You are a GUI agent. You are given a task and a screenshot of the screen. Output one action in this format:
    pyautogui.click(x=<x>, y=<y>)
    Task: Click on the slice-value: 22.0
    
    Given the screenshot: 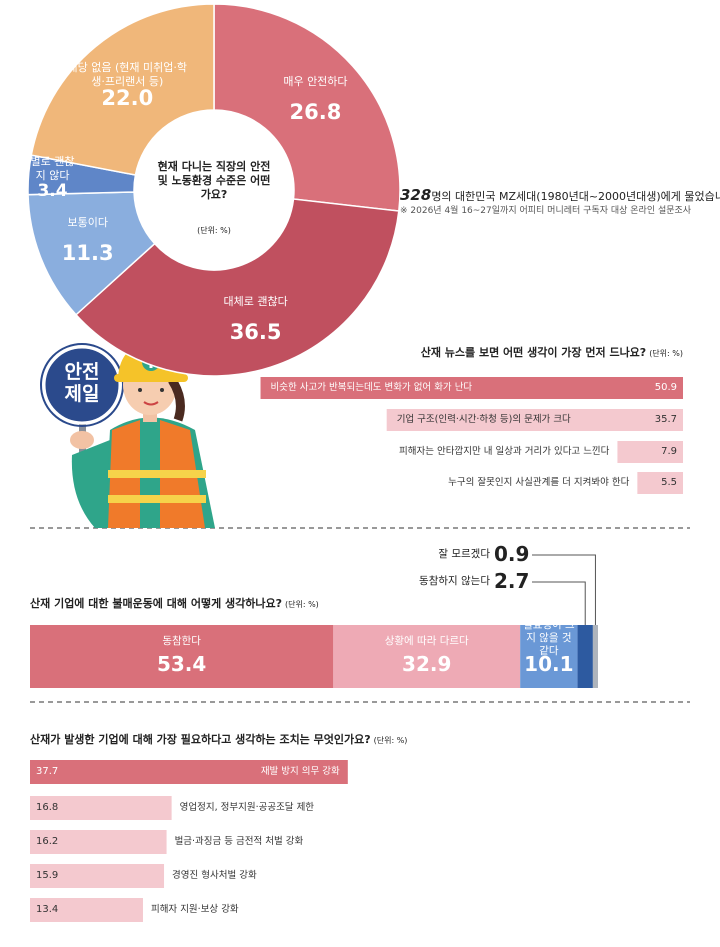 What is the action you would take?
    pyautogui.click(x=127, y=98)
    